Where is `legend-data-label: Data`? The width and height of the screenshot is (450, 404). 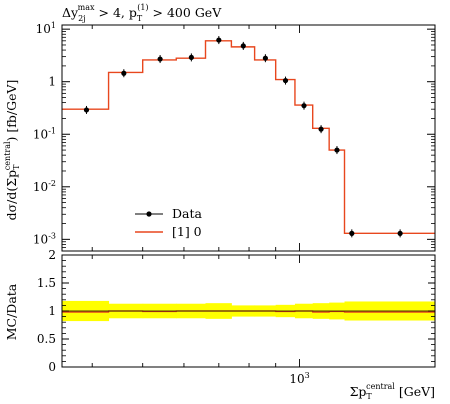
legend-data-label: Data is located at coordinates (187, 213).